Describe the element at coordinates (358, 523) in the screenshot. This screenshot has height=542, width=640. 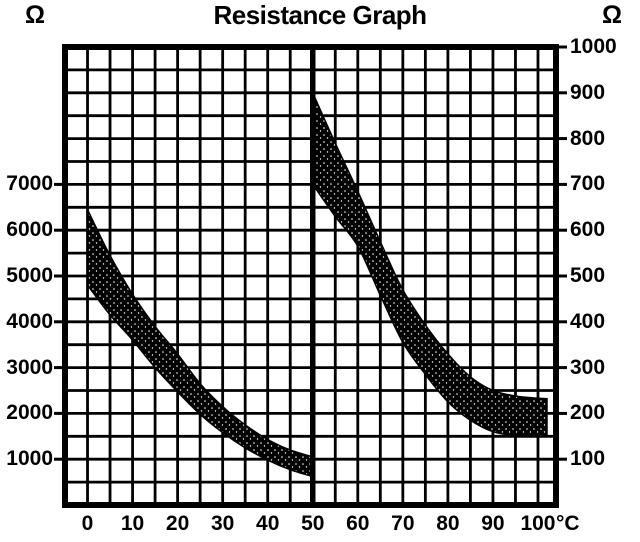
I see `x-tick-label: 60` at that location.